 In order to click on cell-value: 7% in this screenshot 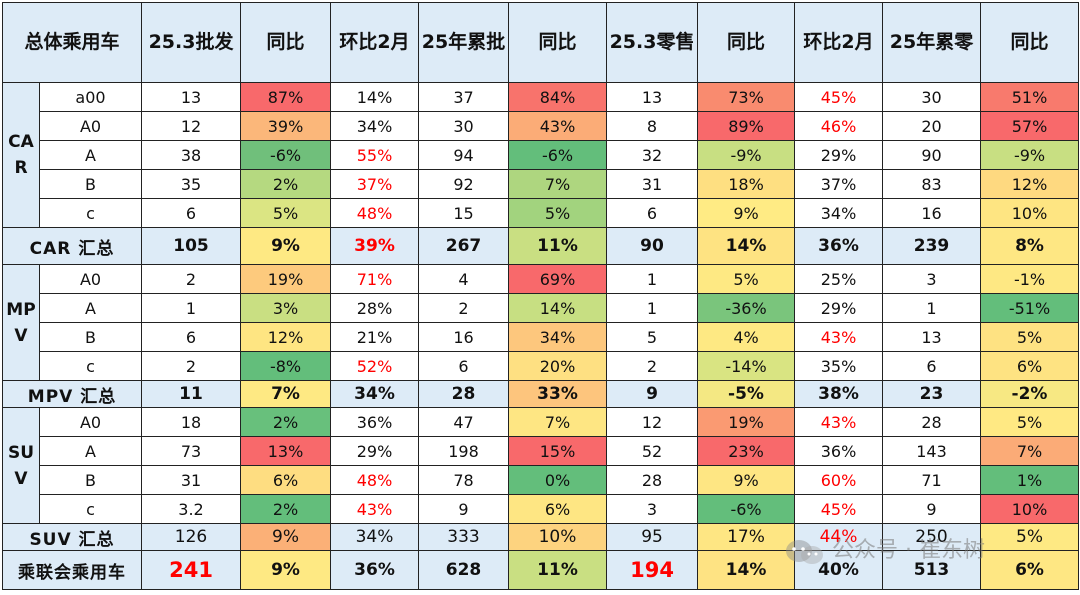, I will do `click(285, 394)`.